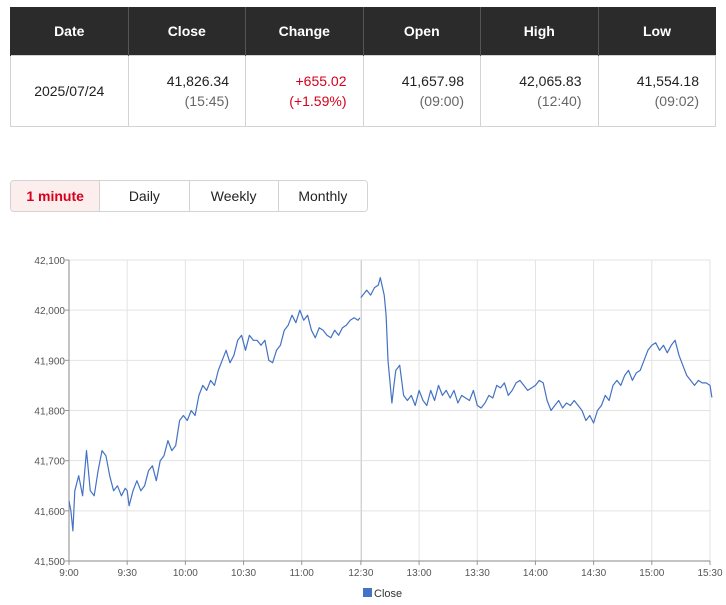 The image size is (726, 605). What do you see at coordinates (206, 101) in the screenshot?
I see `close-time: (15:45)` at bounding box center [206, 101].